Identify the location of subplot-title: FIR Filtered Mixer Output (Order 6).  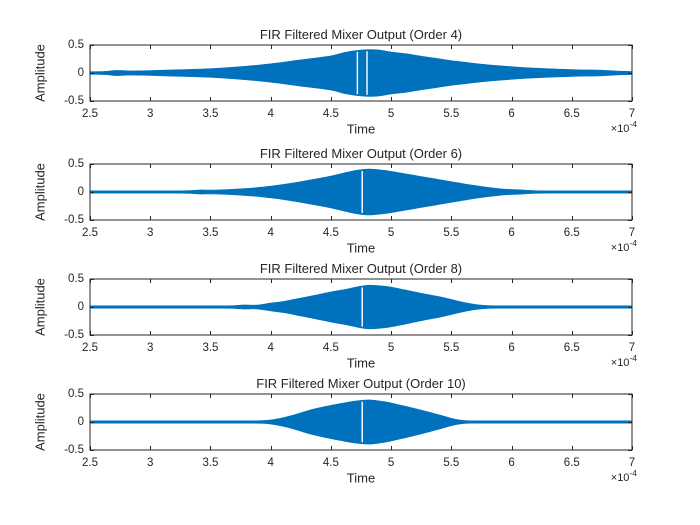
(361, 153).